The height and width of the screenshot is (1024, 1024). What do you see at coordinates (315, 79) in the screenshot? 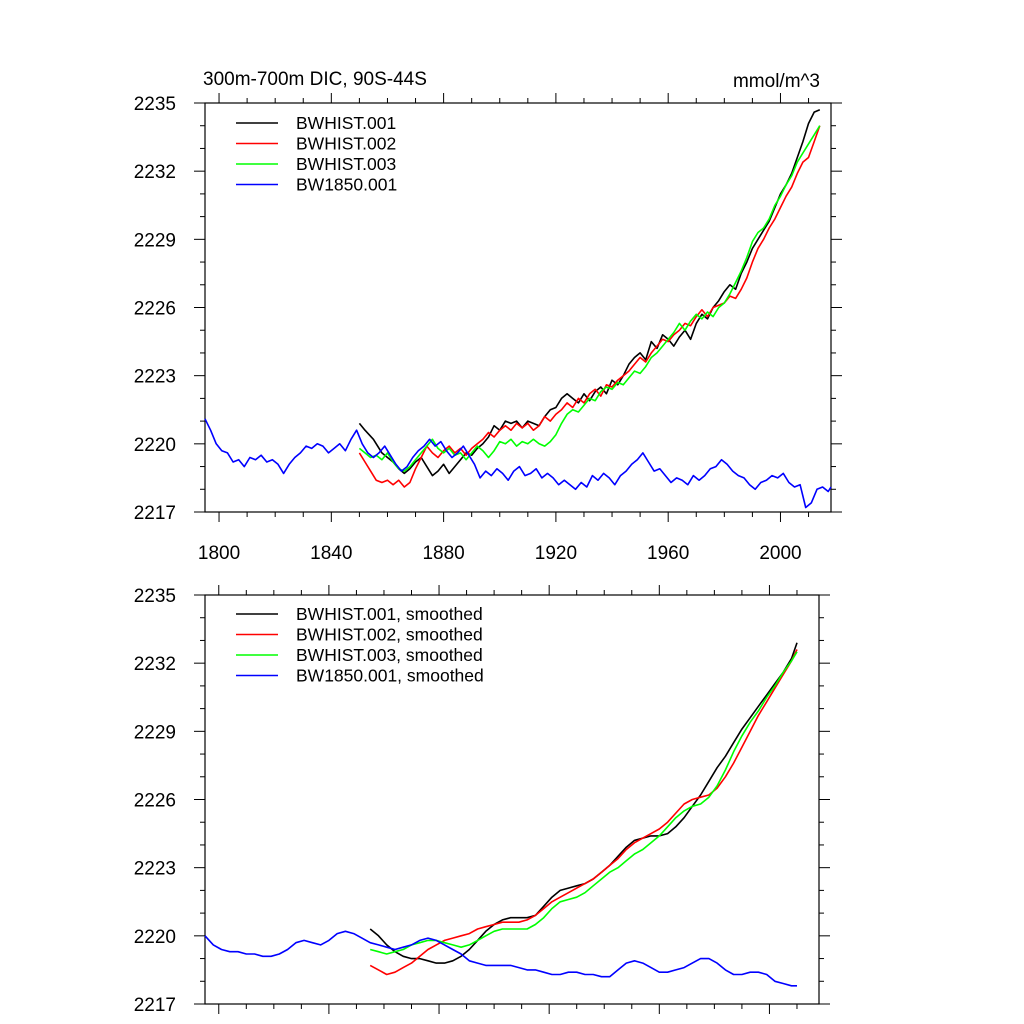
I see `chart-title: 300m-700m DIC, 90S-44S` at bounding box center [315, 79].